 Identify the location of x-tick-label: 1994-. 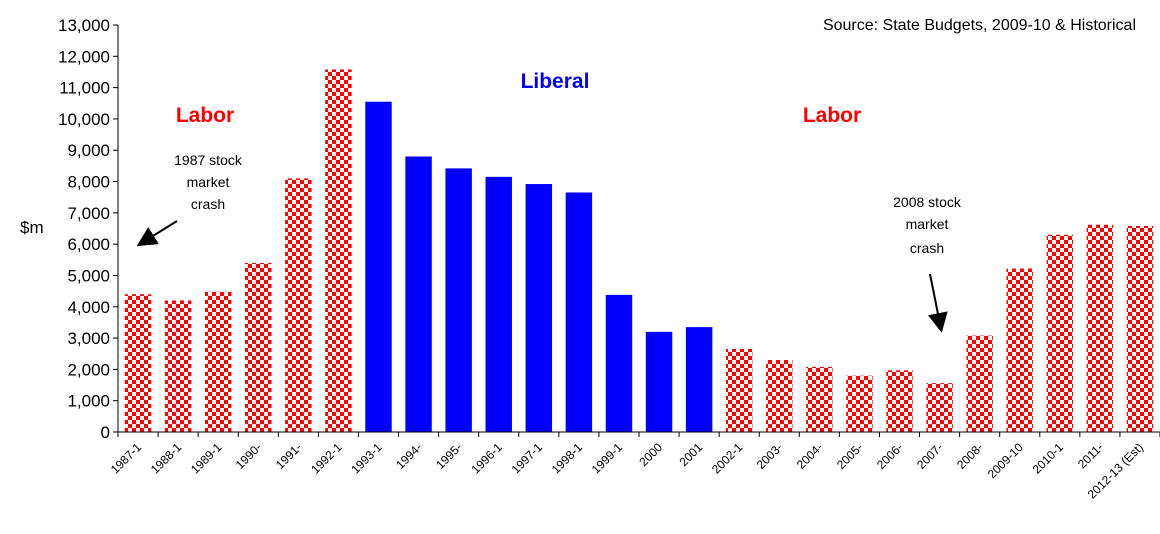
(409, 456).